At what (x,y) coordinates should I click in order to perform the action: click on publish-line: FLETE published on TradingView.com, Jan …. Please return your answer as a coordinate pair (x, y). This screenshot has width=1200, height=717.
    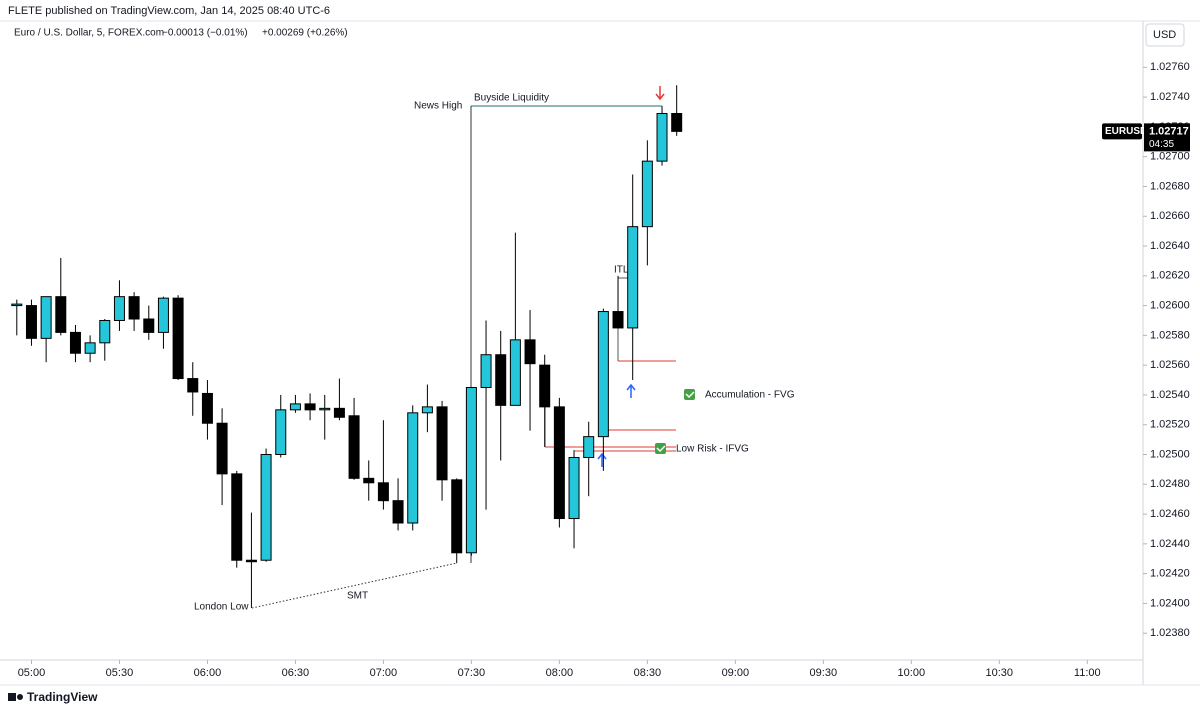
    Looking at the image, I should click on (169, 11).